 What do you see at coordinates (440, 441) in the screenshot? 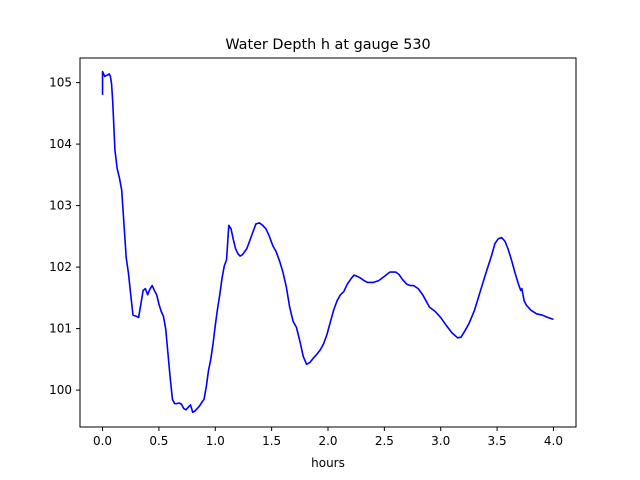
I see `x-tick-label: 3.0` at bounding box center [440, 441].